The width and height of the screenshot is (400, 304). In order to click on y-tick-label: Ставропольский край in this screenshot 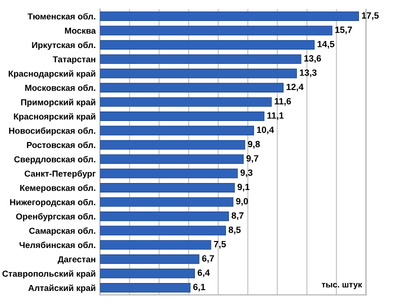, I will do `click(49, 274)`.